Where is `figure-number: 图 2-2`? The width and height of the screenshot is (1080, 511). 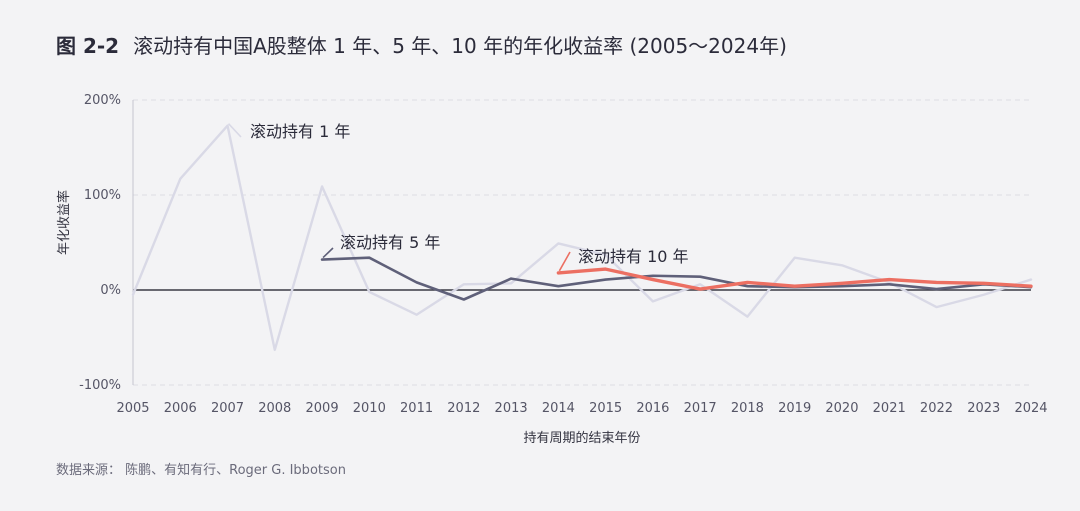 figure-number: 图 2-2 is located at coordinates (88, 46).